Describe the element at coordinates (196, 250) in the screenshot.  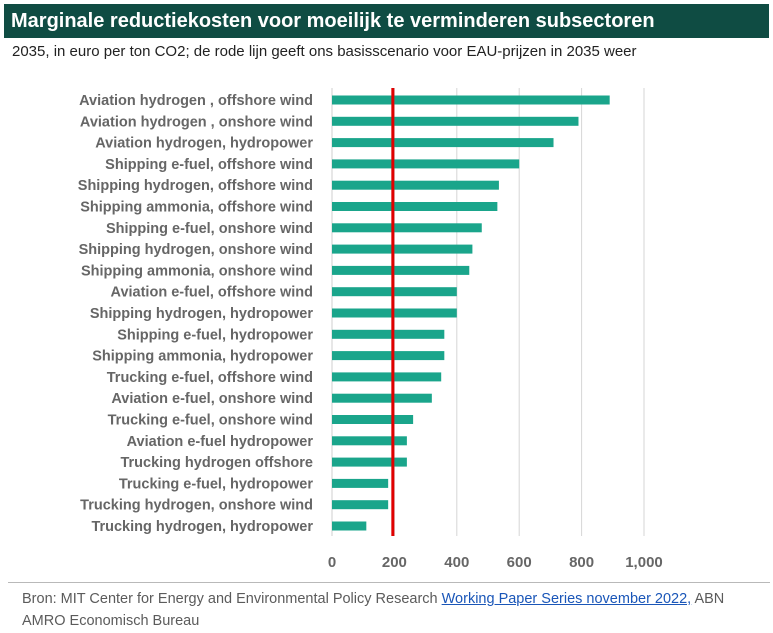
I see `category-label: Shipping hydrogen, onshore wind` at that location.